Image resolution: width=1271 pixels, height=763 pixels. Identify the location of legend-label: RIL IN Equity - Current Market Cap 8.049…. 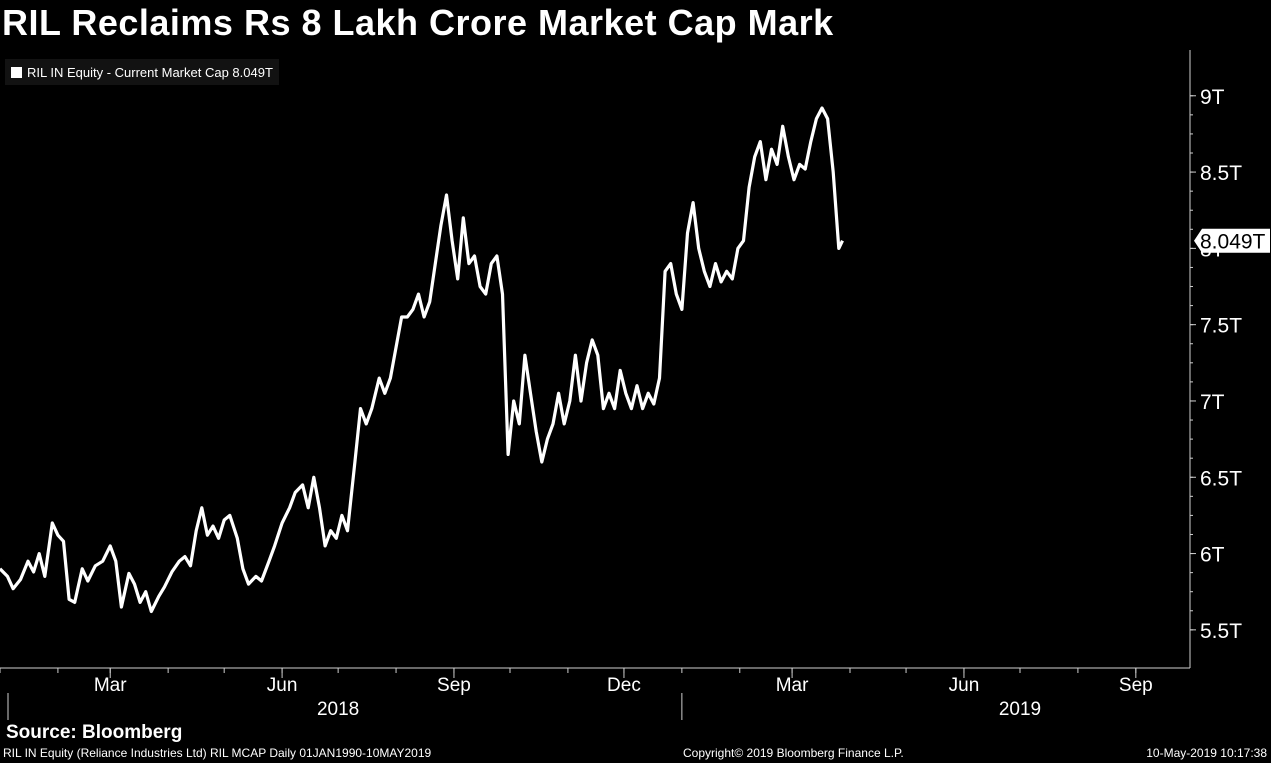
(150, 72).